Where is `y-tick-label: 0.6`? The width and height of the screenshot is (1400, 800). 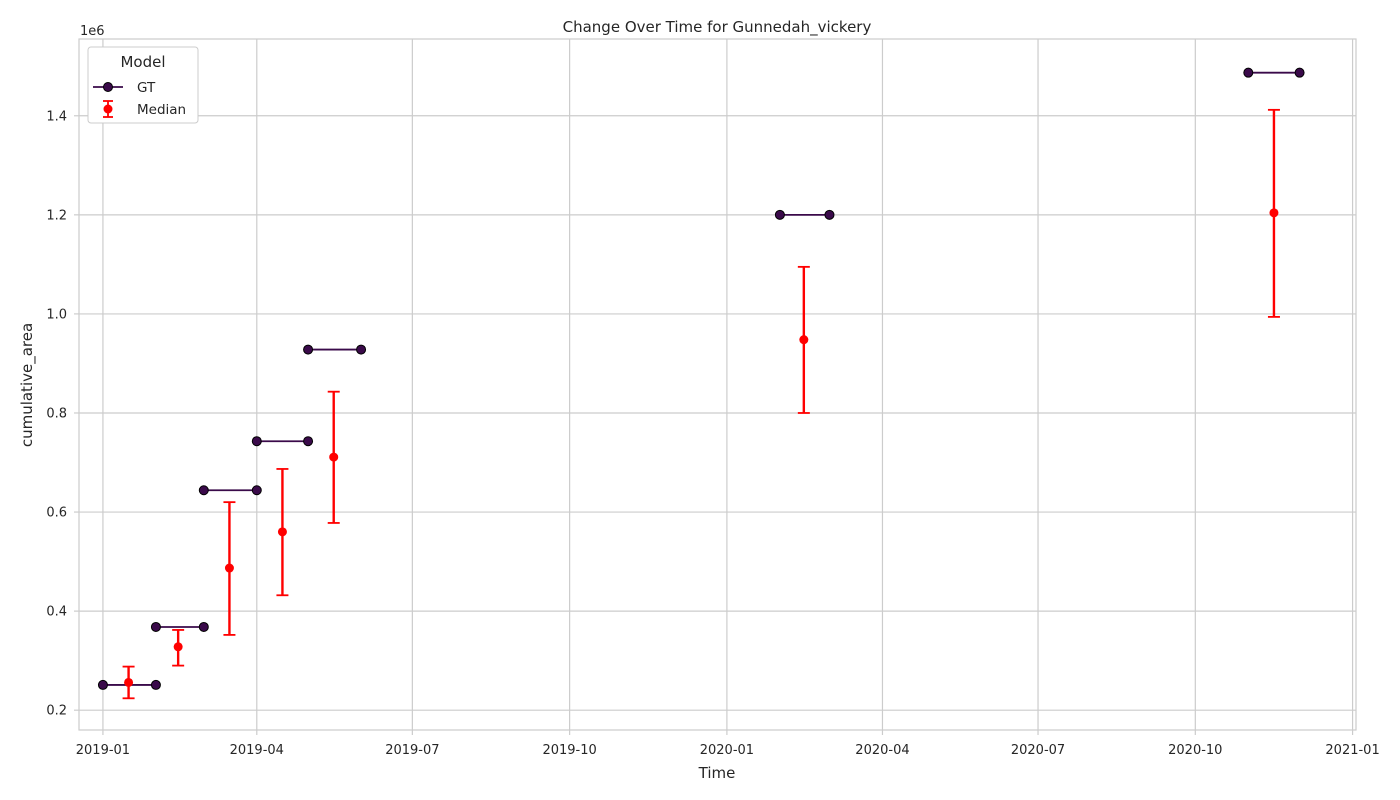 y-tick-label: 0.6 is located at coordinates (56, 513).